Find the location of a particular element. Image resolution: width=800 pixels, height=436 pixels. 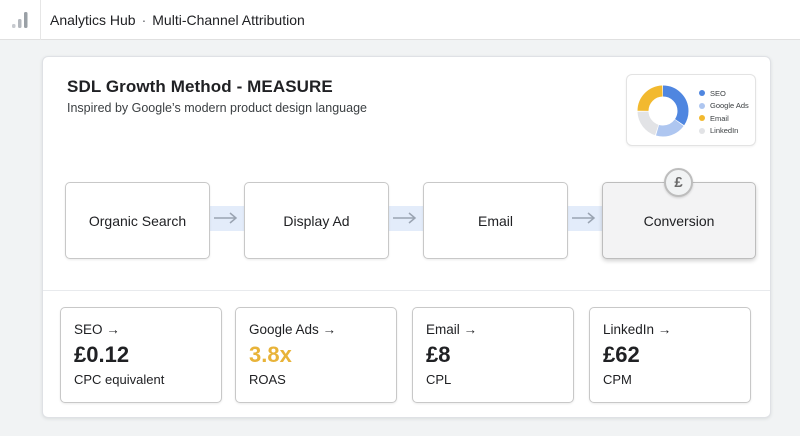

channel-mix-donut-card: SEO Google Ads Email LinkedIn is located at coordinates (691, 110).